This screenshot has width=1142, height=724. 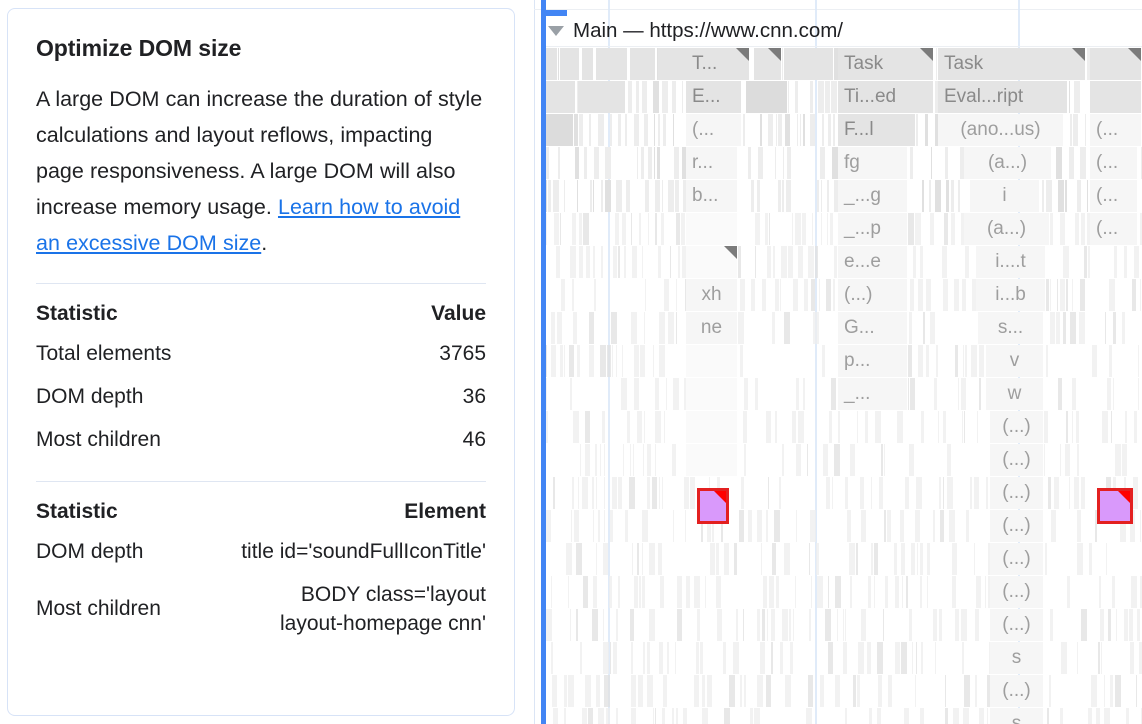 I want to click on flame-event-block: Eval...ript, so click(x=1003, y=97).